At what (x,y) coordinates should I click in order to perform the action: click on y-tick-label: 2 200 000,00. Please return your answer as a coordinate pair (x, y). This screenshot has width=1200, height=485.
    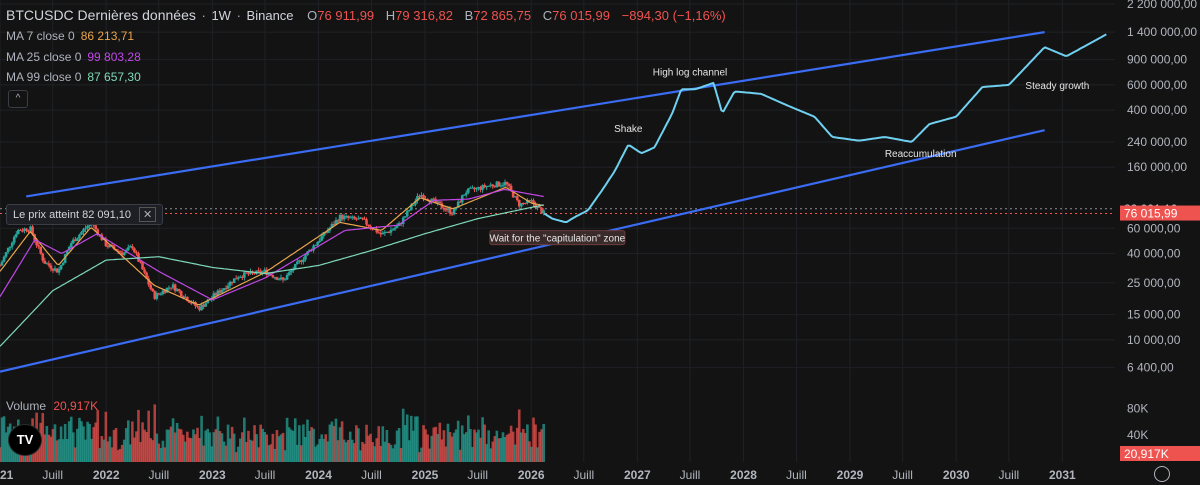
    Looking at the image, I should click on (1162, 5).